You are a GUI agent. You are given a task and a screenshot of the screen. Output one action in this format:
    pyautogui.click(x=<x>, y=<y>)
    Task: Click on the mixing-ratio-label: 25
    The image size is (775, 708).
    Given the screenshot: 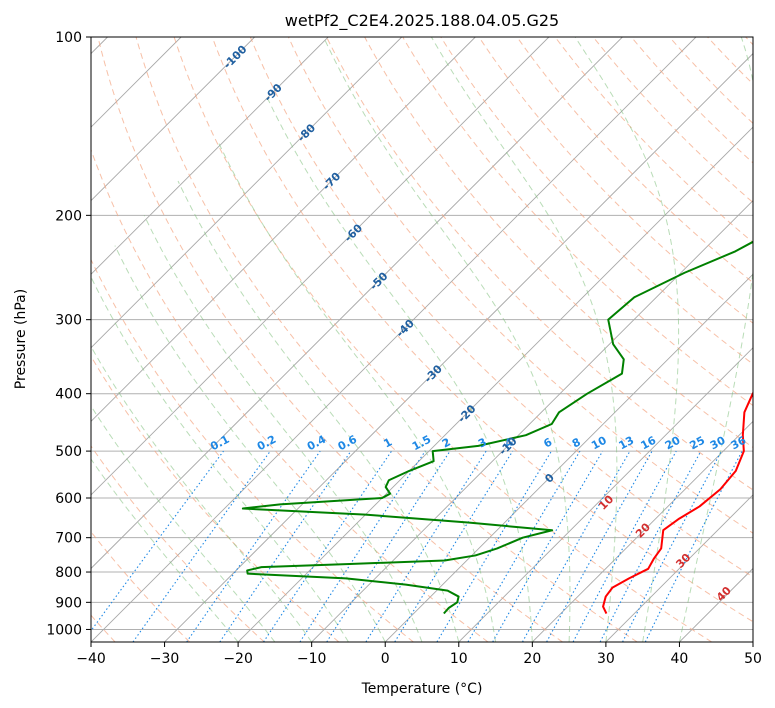 What is the action you would take?
    pyautogui.click(x=697, y=443)
    